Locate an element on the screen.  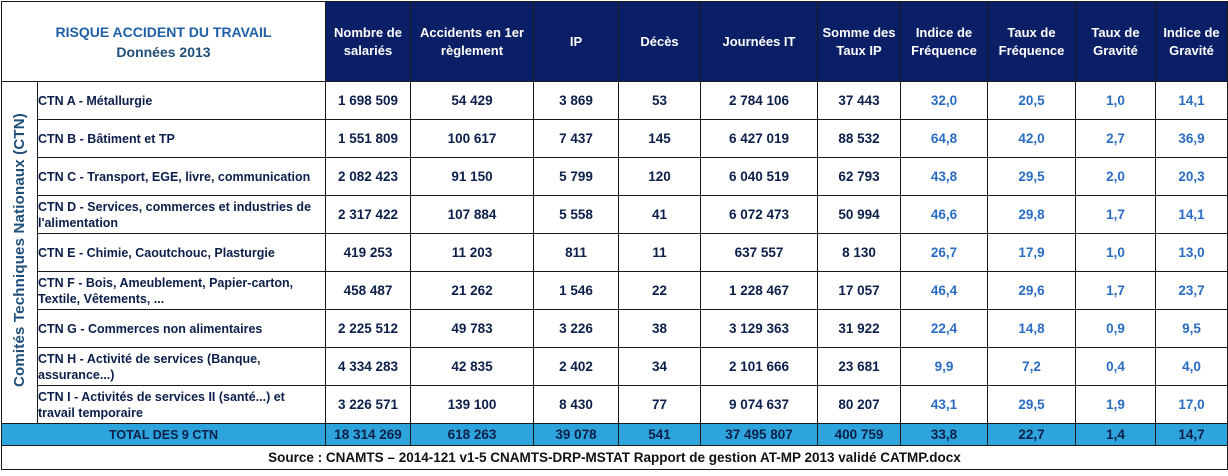
value-cell: 31 922 is located at coordinates (859, 328).